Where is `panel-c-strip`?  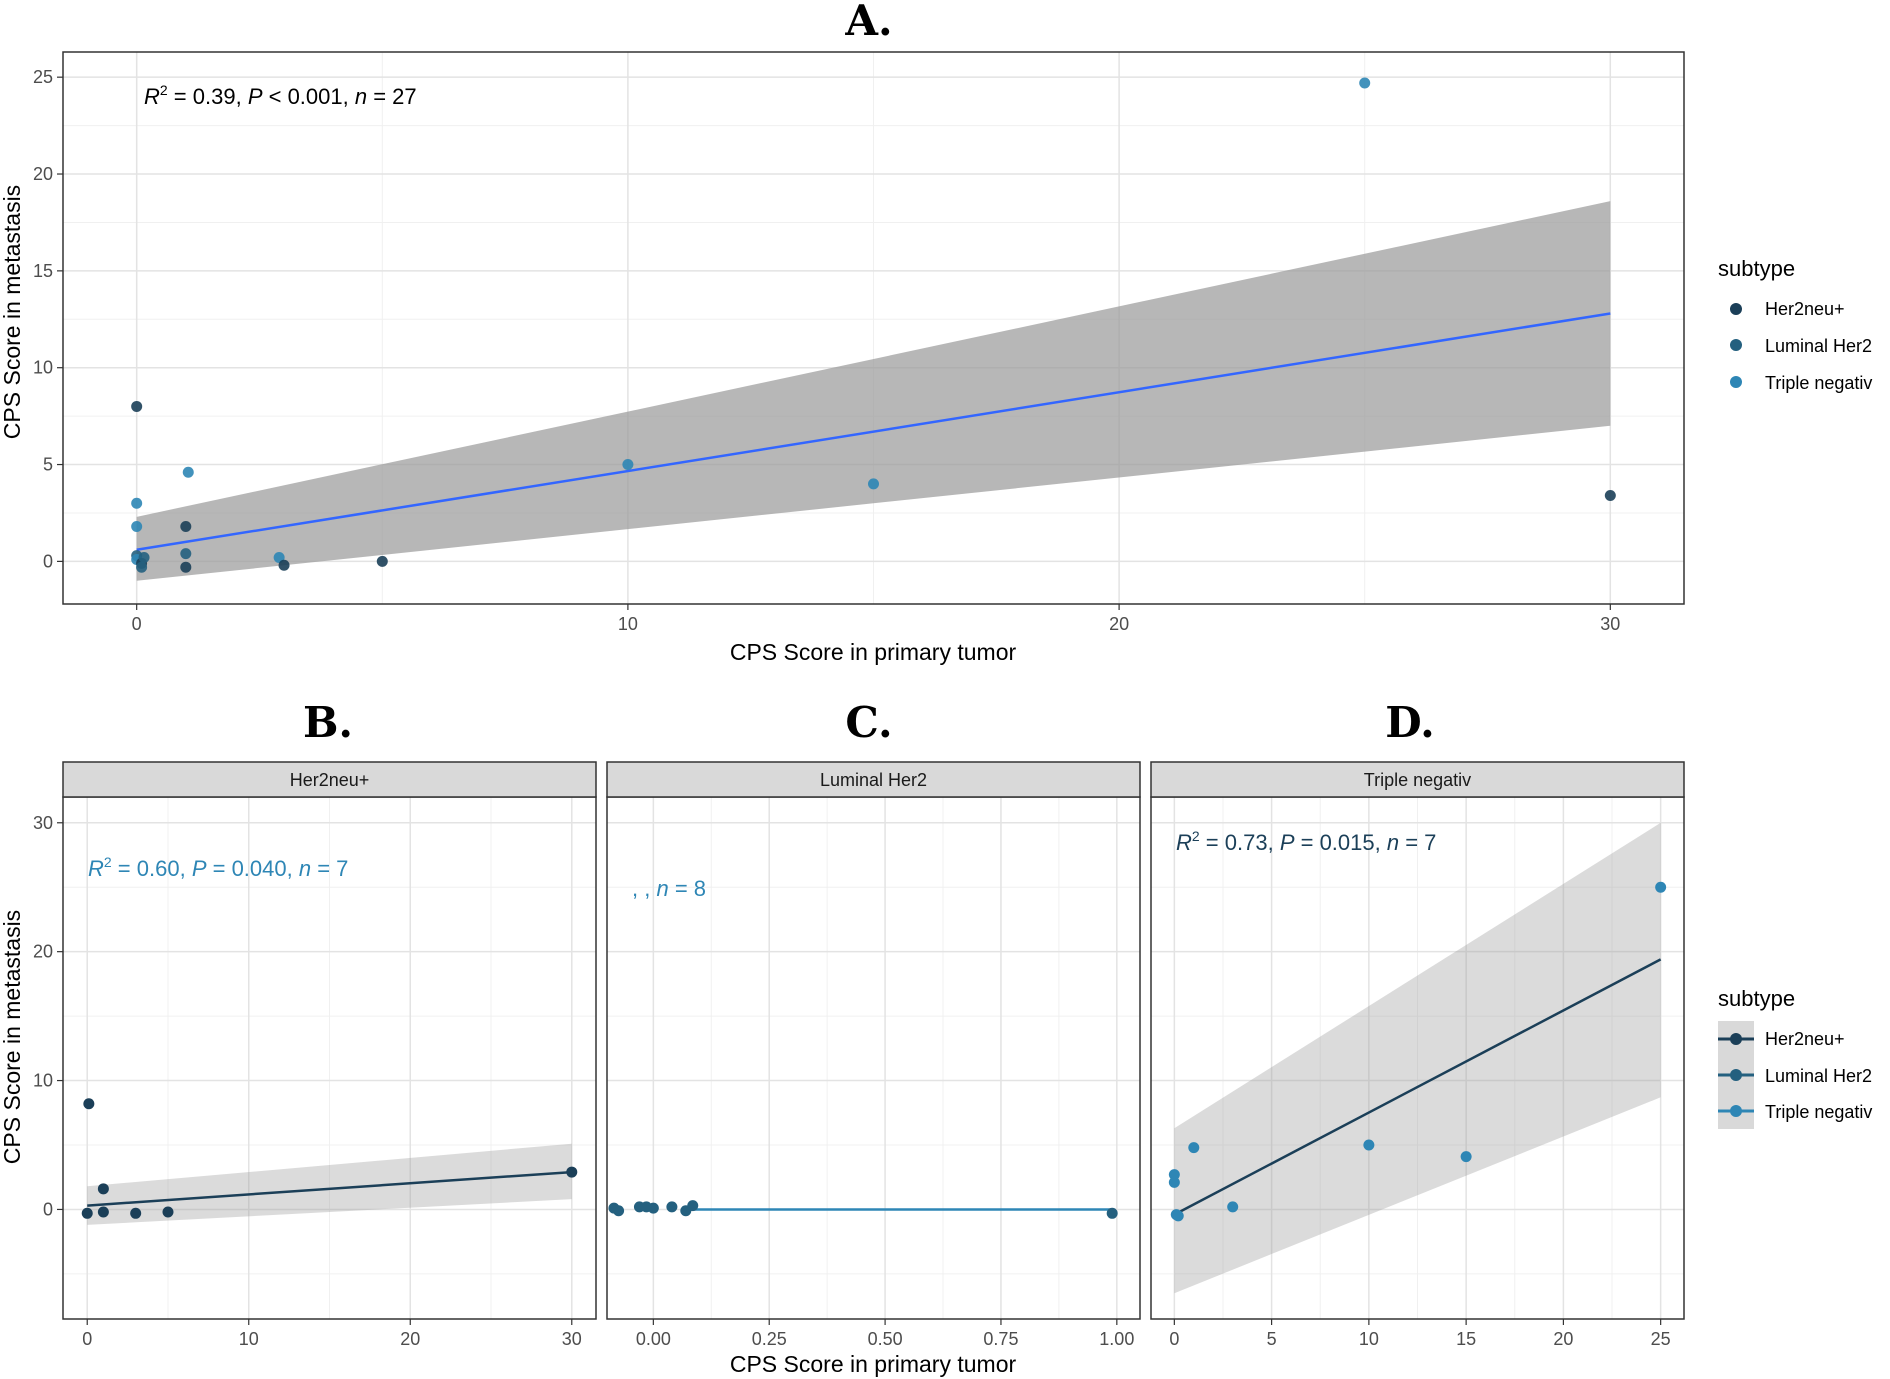 panel-c-strip is located at coordinates (873, 779).